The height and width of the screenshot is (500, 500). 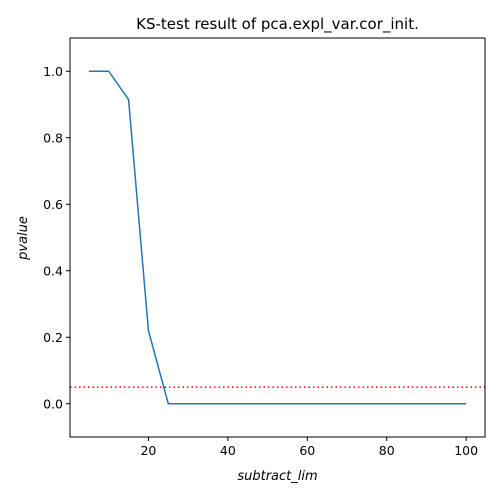 I want to click on x-tick-label: 20, so click(x=148, y=450).